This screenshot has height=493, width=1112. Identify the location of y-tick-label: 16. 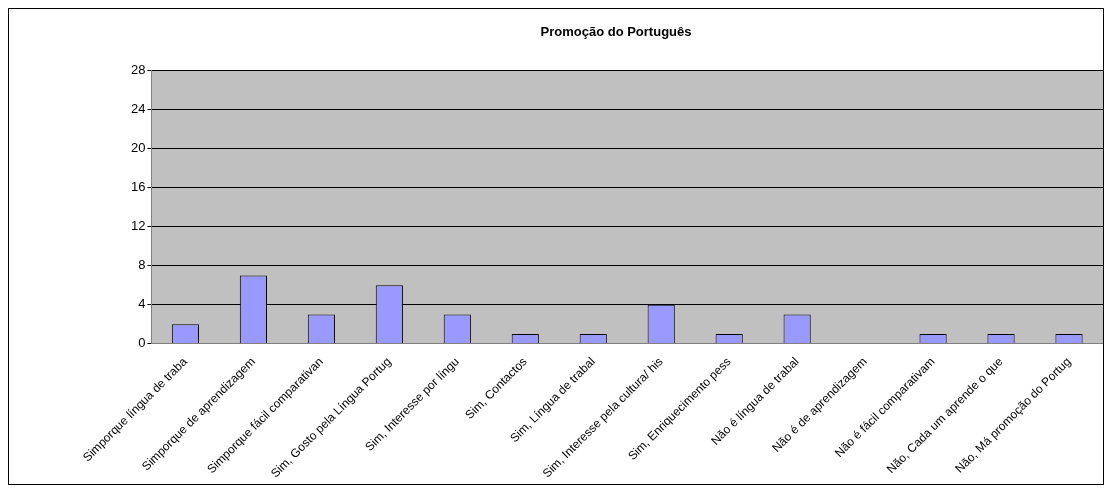
(138, 187).